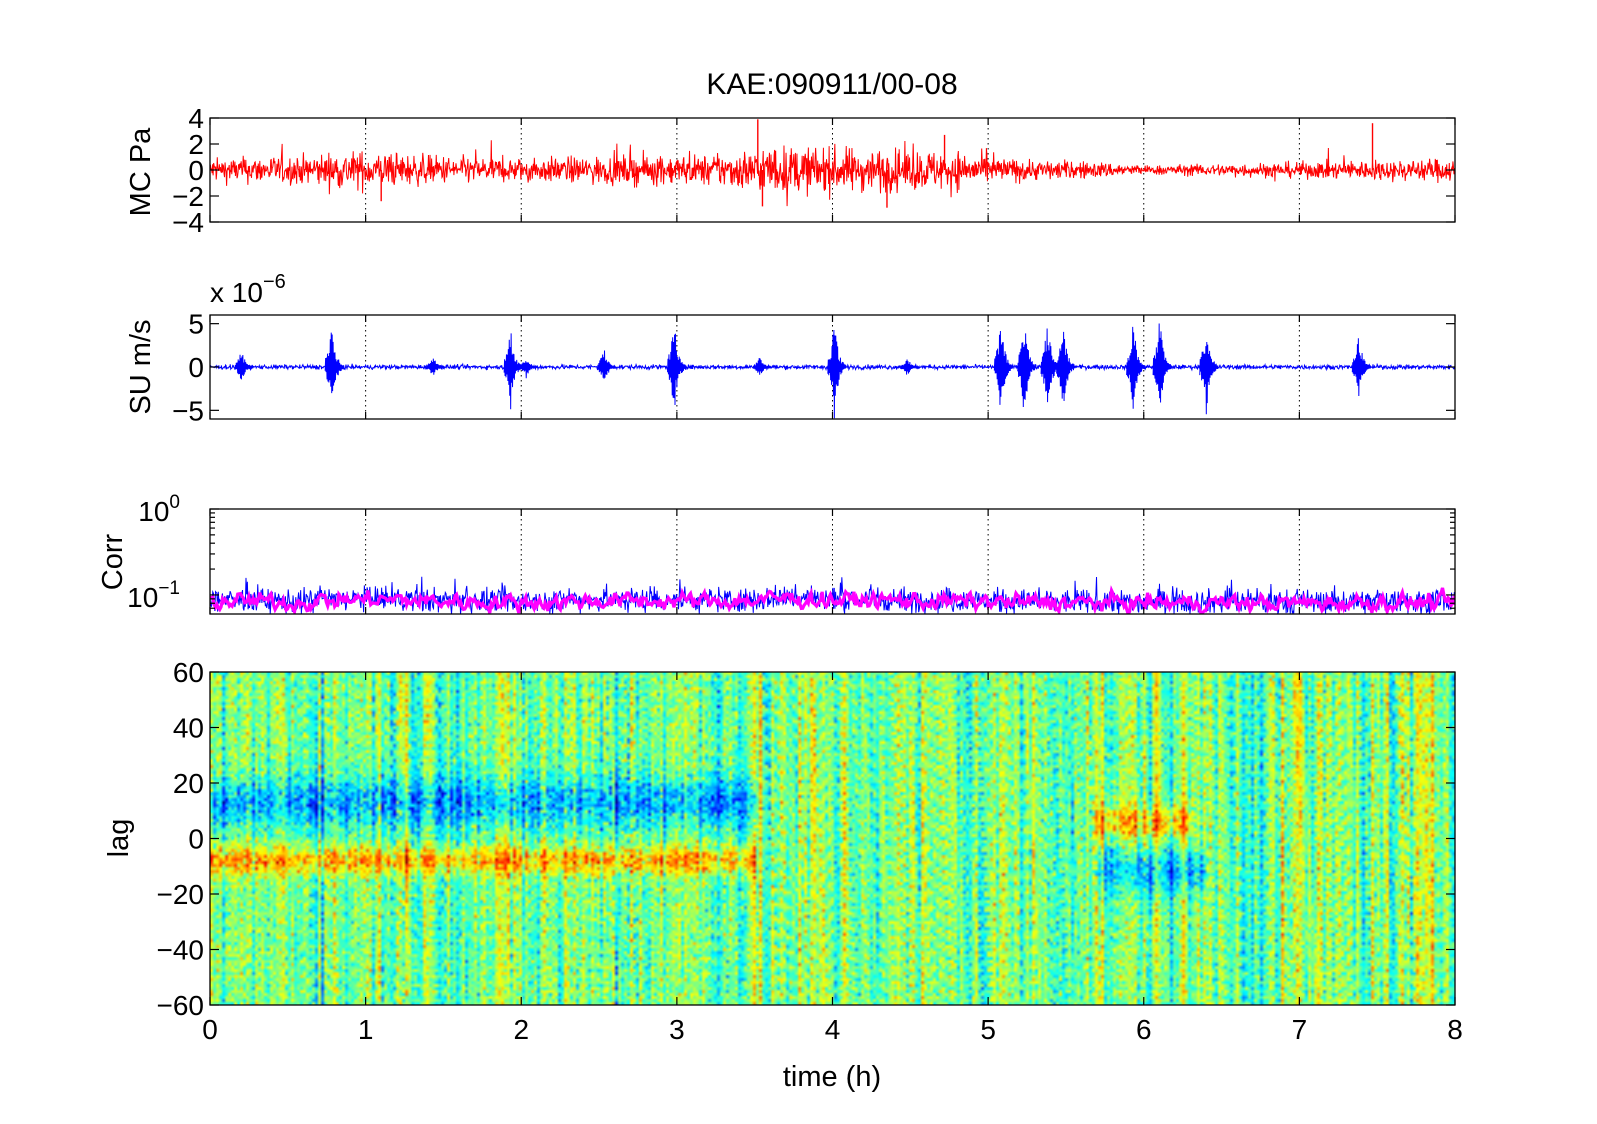  I want to click on y-tick-label-2: 5, so click(196, 324).